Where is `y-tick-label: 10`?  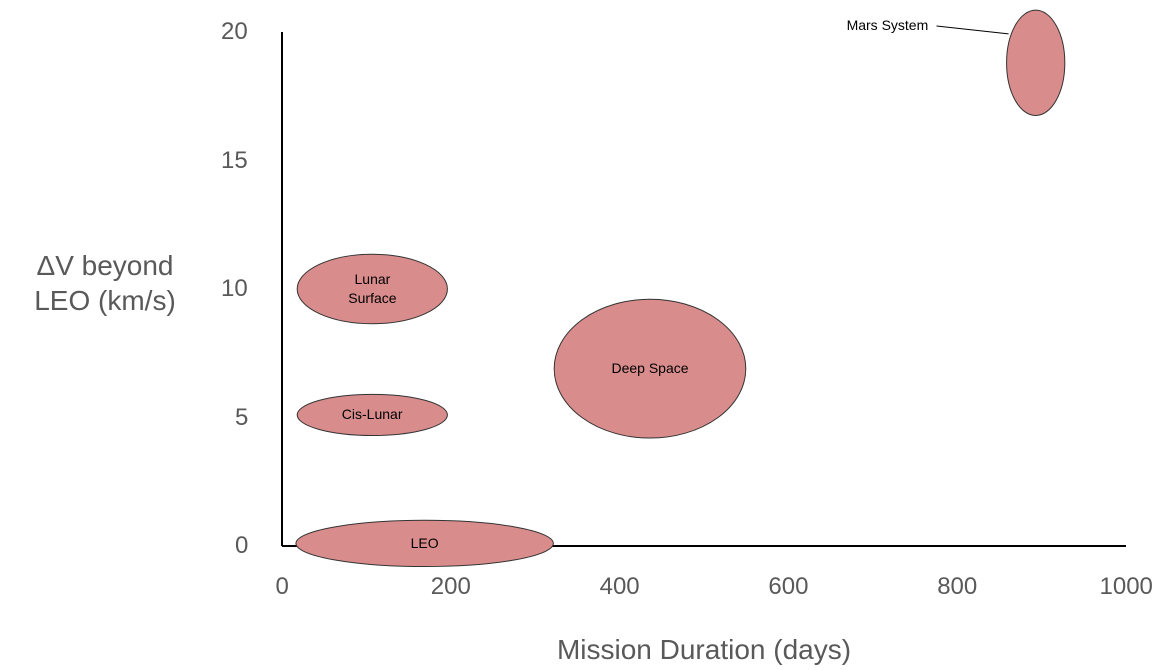
y-tick-label: 10 is located at coordinates (234, 288).